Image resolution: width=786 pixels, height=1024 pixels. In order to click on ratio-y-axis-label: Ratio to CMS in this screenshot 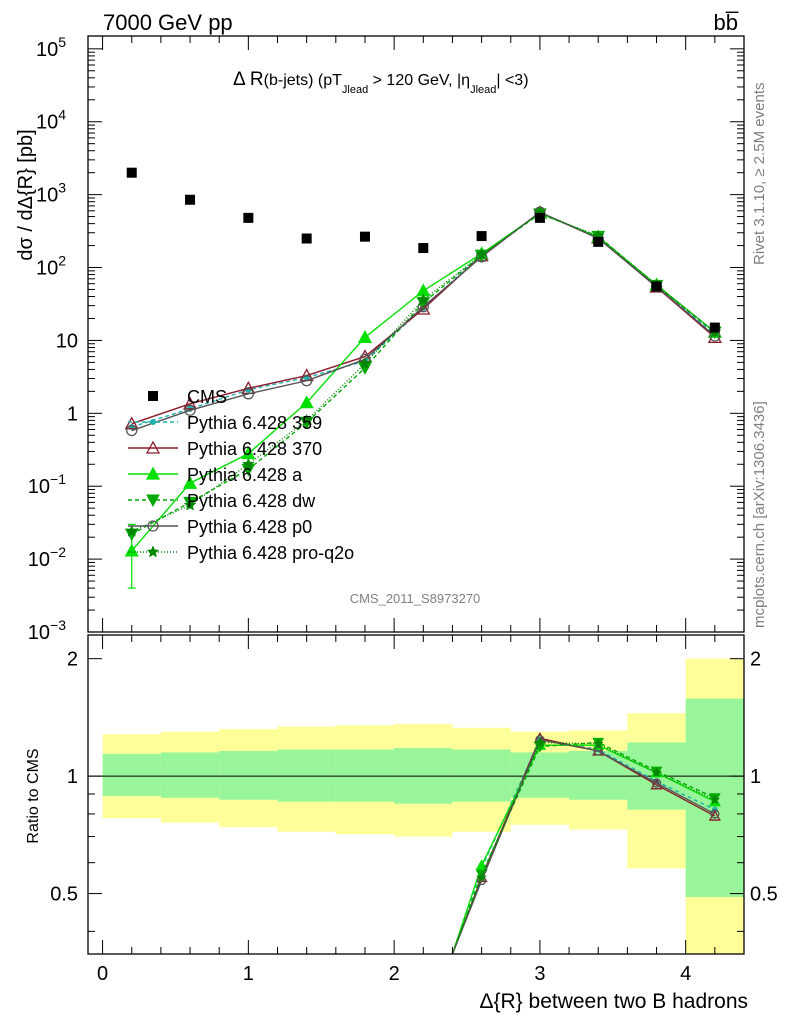, I will do `click(33, 795)`.